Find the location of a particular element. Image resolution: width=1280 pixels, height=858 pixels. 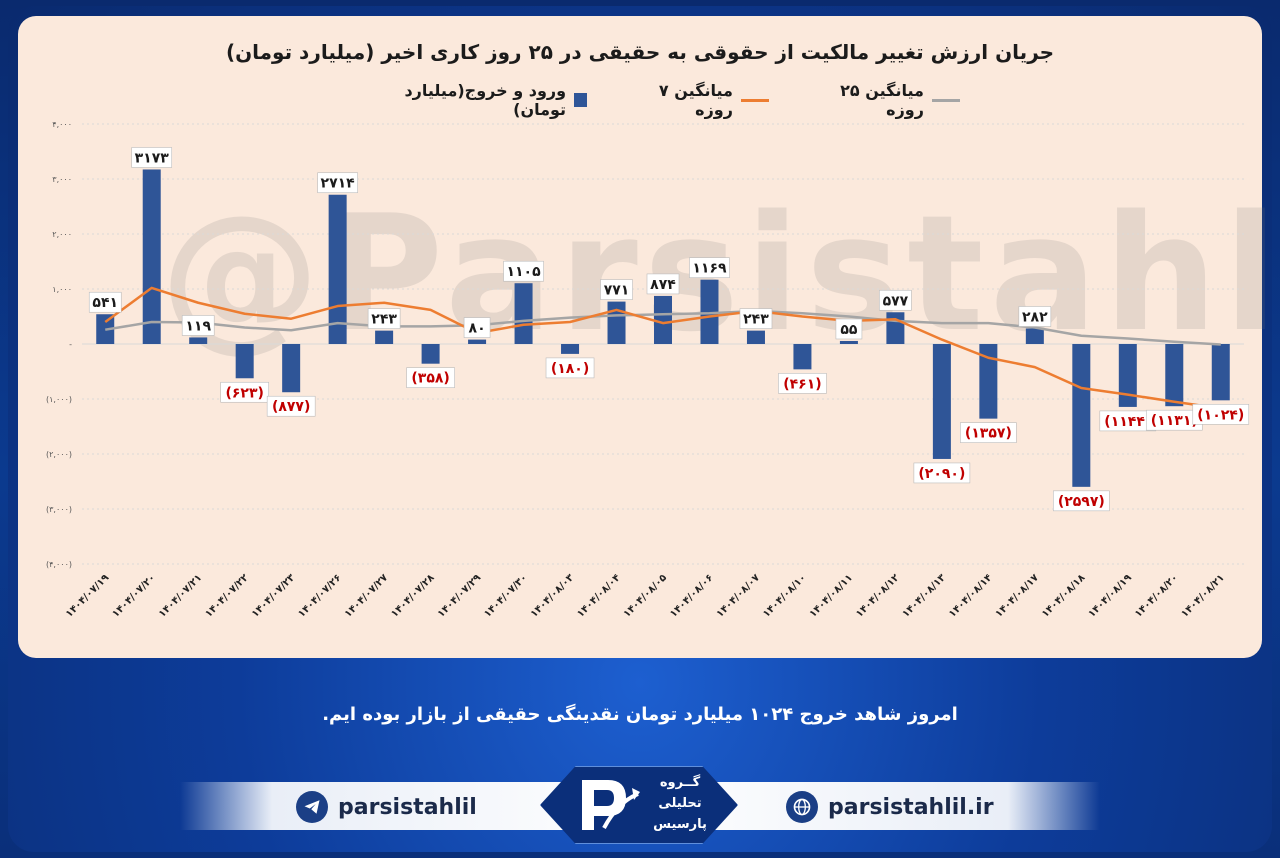

data-label: ۲۴۳ is located at coordinates (384, 320).